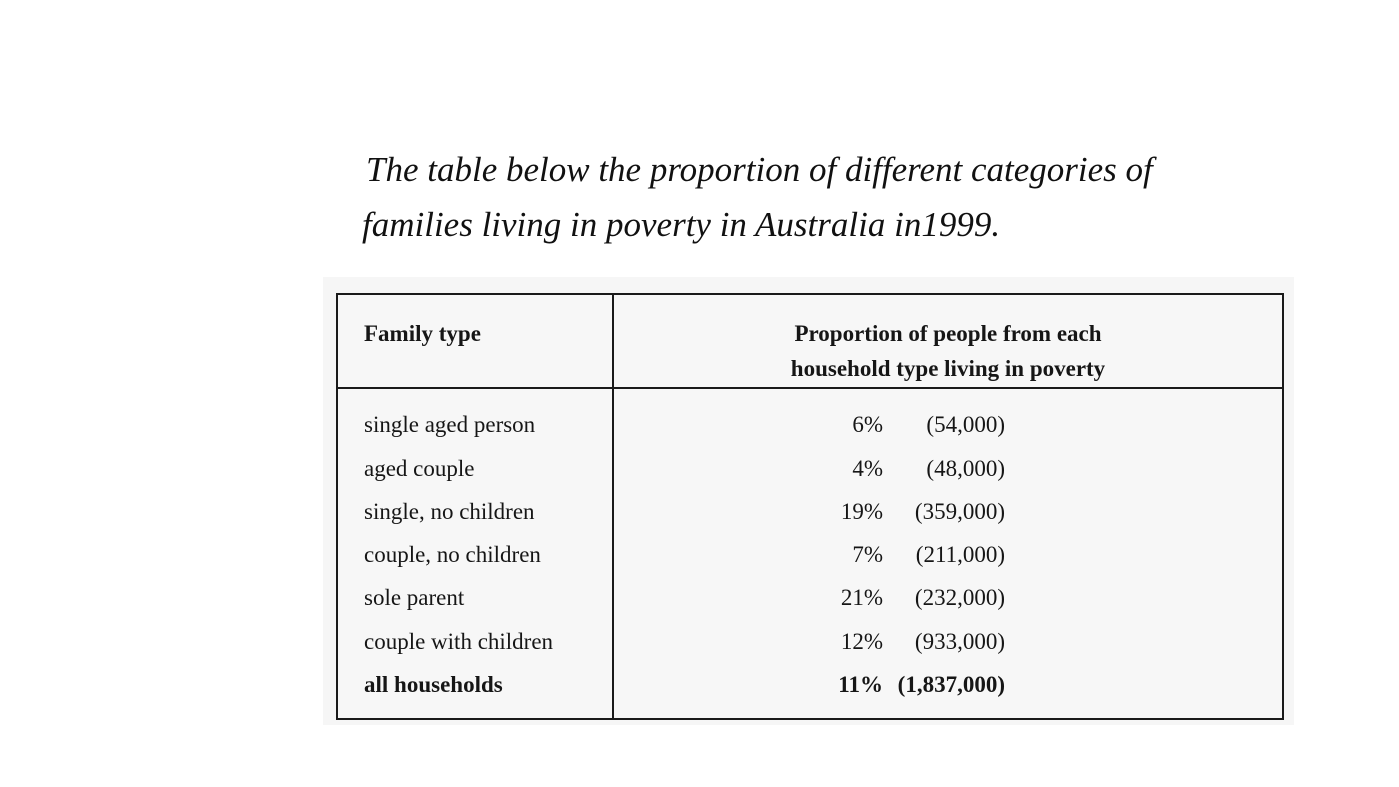 This screenshot has height=787, width=1399. Describe the element at coordinates (422, 333) in the screenshot. I see `header-family-type: Family type` at that location.